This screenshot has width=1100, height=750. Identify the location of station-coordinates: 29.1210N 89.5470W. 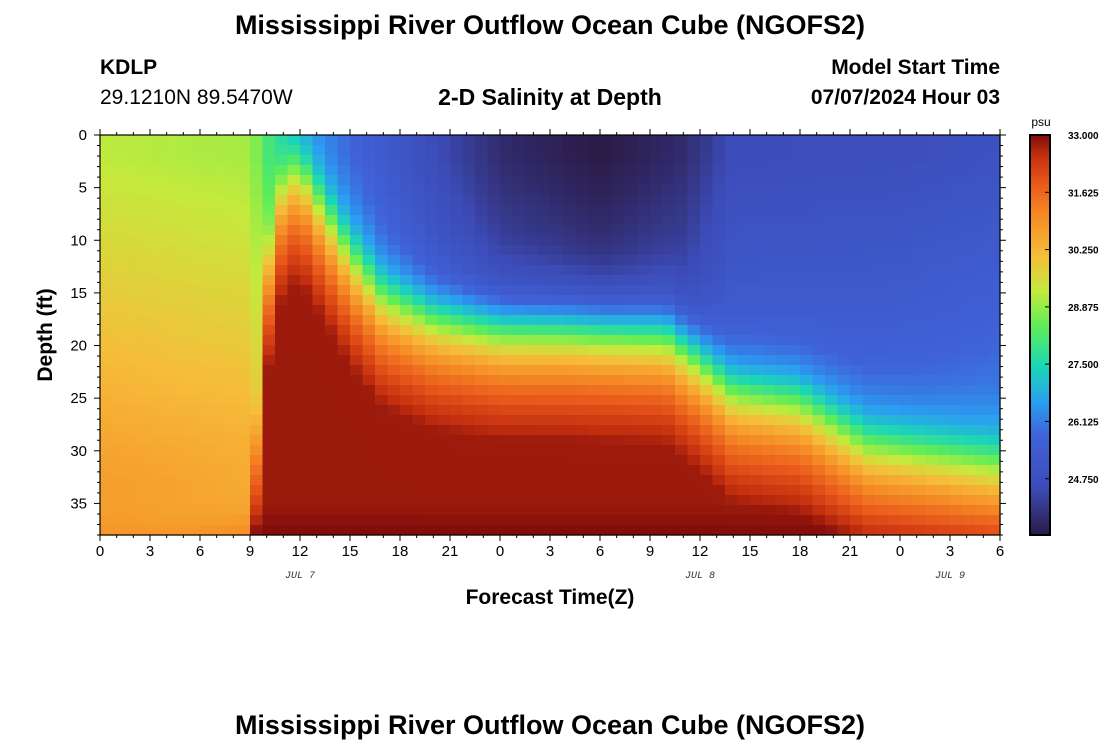
(196, 97).